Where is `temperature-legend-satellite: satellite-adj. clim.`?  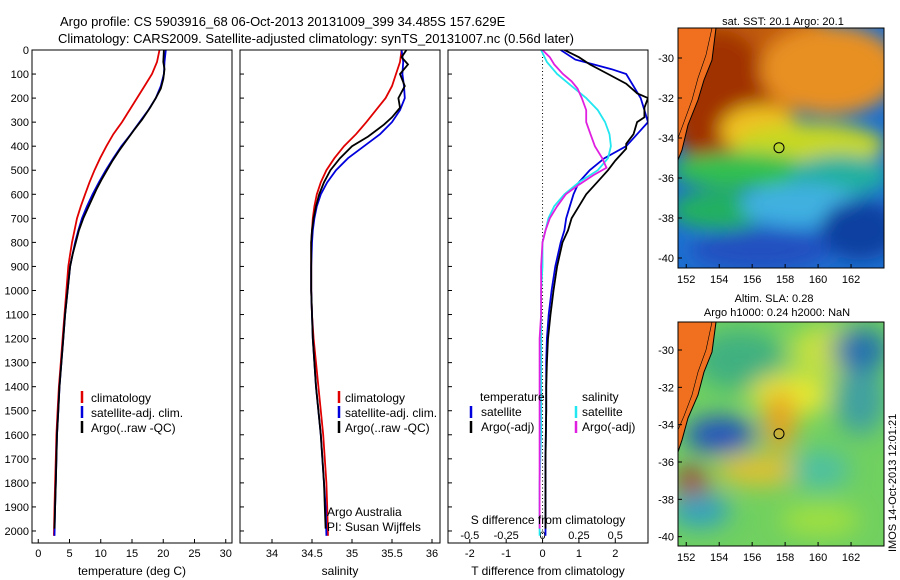 temperature-legend-satellite: satellite-adj. clim. is located at coordinates (137, 413).